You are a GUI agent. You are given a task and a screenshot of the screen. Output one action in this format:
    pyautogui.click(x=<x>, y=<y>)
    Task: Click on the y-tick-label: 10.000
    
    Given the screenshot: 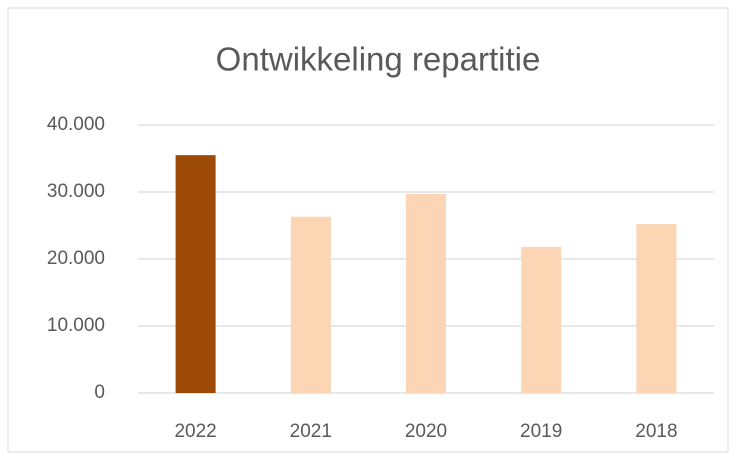 What is the action you would take?
    pyautogui.click(x=76, y=325)
    